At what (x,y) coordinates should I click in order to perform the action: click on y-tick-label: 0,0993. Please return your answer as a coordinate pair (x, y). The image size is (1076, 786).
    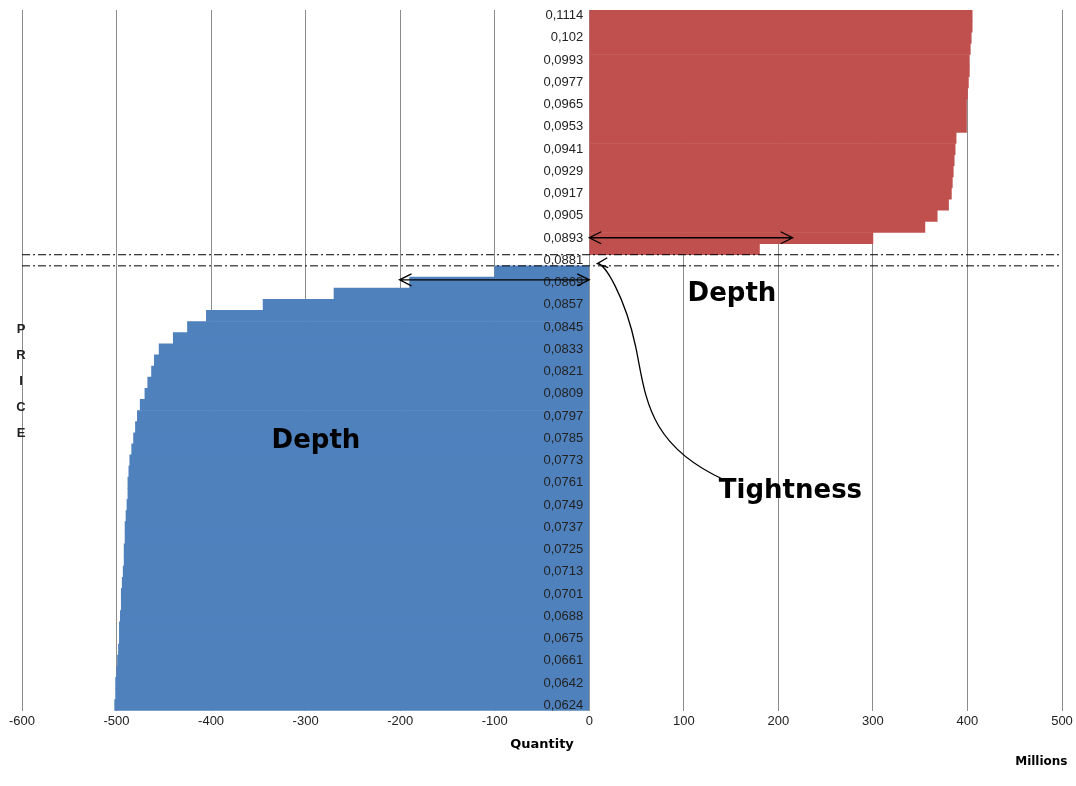
    Looking at the image, I should click on (563, 59).